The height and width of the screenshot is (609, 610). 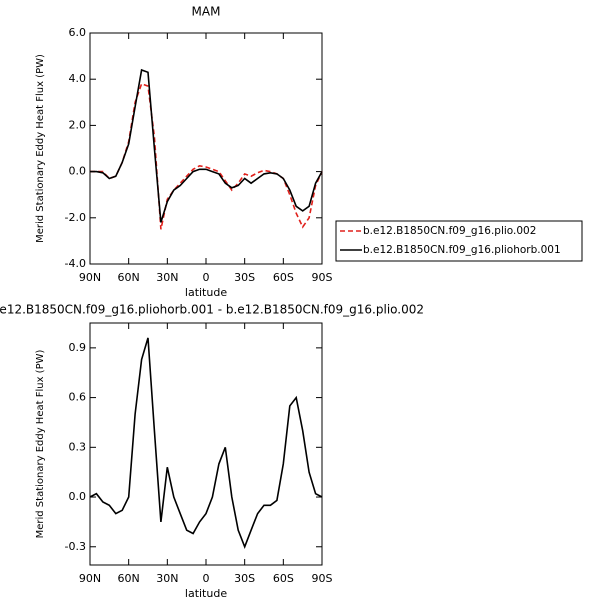 What do you see at coordinates (78, 124) in the screenshot?
I see `y-tick-label: 2.0` at bounding box center [78, 124].